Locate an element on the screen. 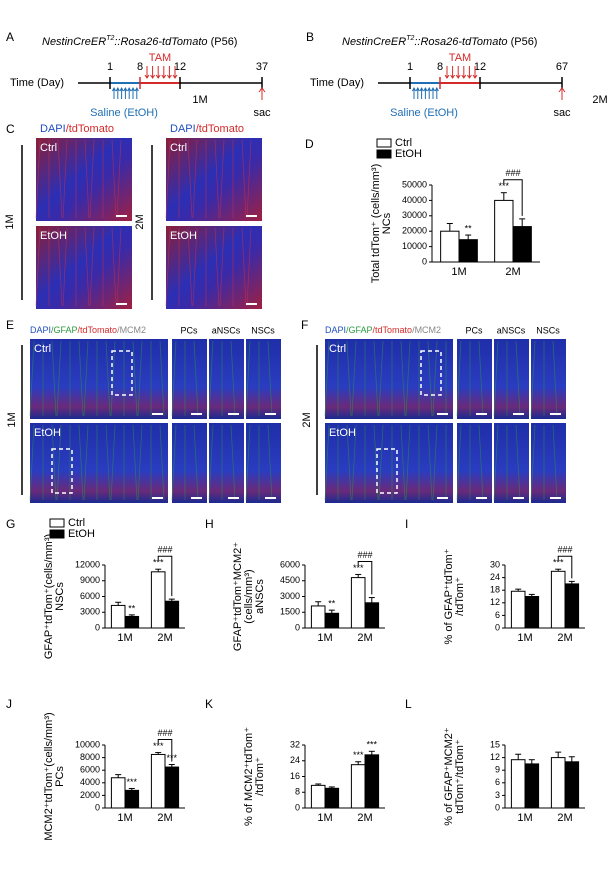  inset-label: PCs is located at coordinates (474, 330).